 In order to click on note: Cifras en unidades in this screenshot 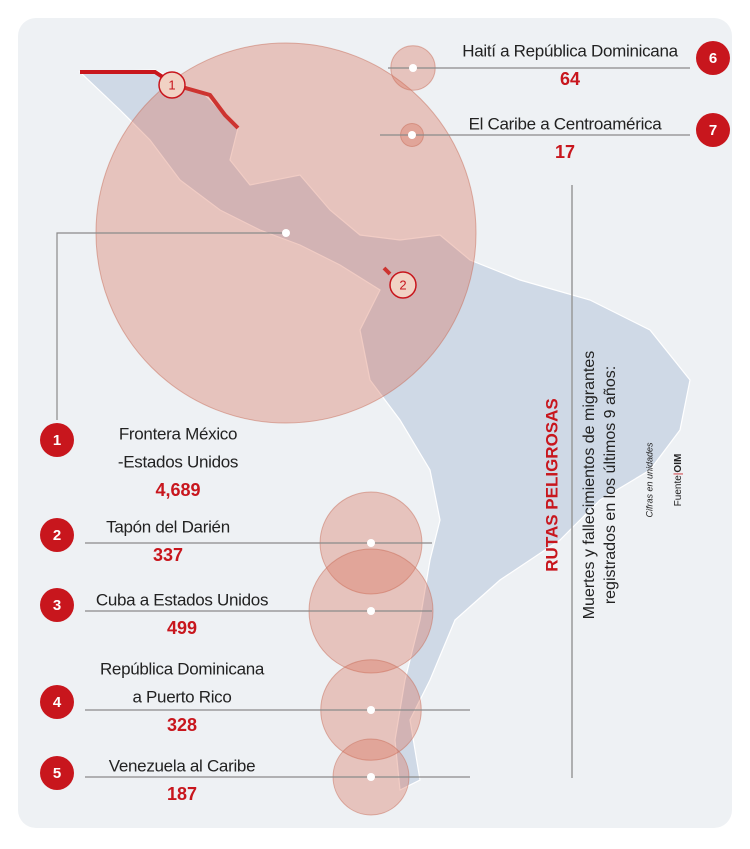, I will do `click(649, 480)`.